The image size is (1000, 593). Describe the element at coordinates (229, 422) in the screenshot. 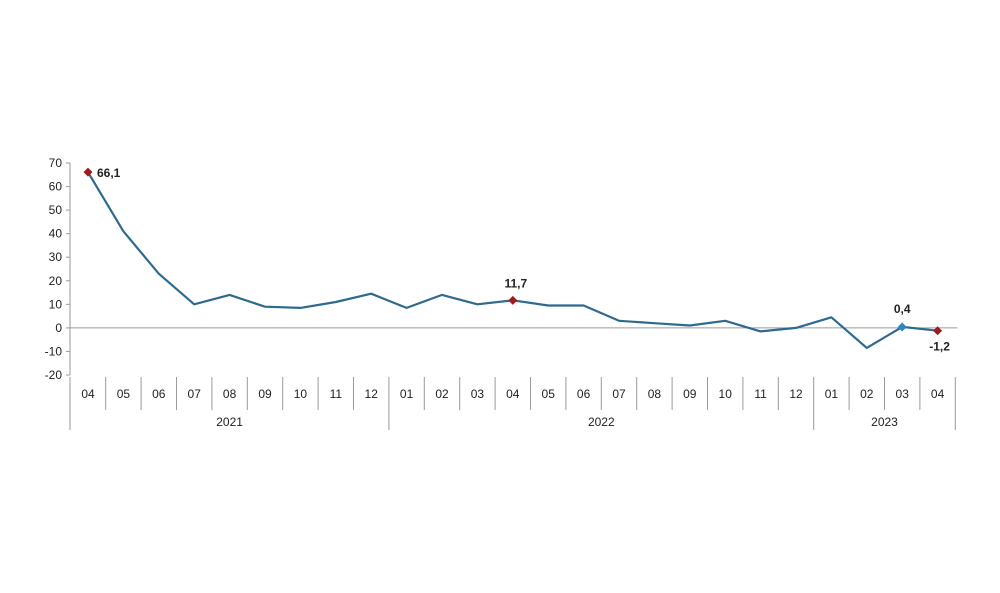

I see `year-label: 2021` at that location.